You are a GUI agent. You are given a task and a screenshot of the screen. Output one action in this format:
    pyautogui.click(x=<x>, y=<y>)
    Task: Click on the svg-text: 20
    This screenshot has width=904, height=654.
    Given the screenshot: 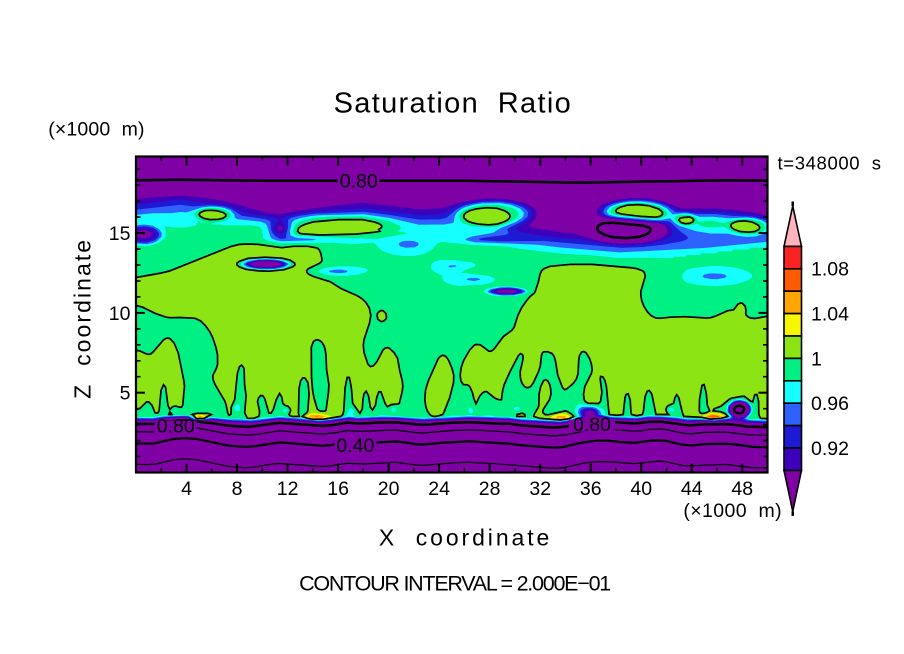 What is the action you would take?
    pyautogui.click(x=389, y=489)
    